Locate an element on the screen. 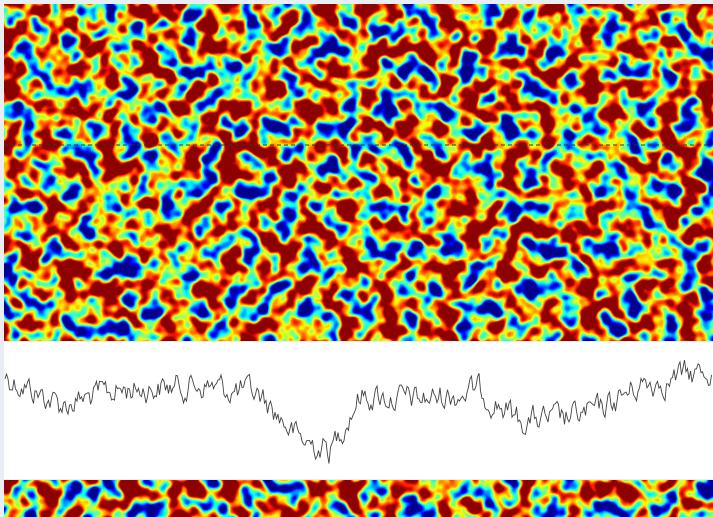  heatmap-bottom is located at coordinates (358, 498).